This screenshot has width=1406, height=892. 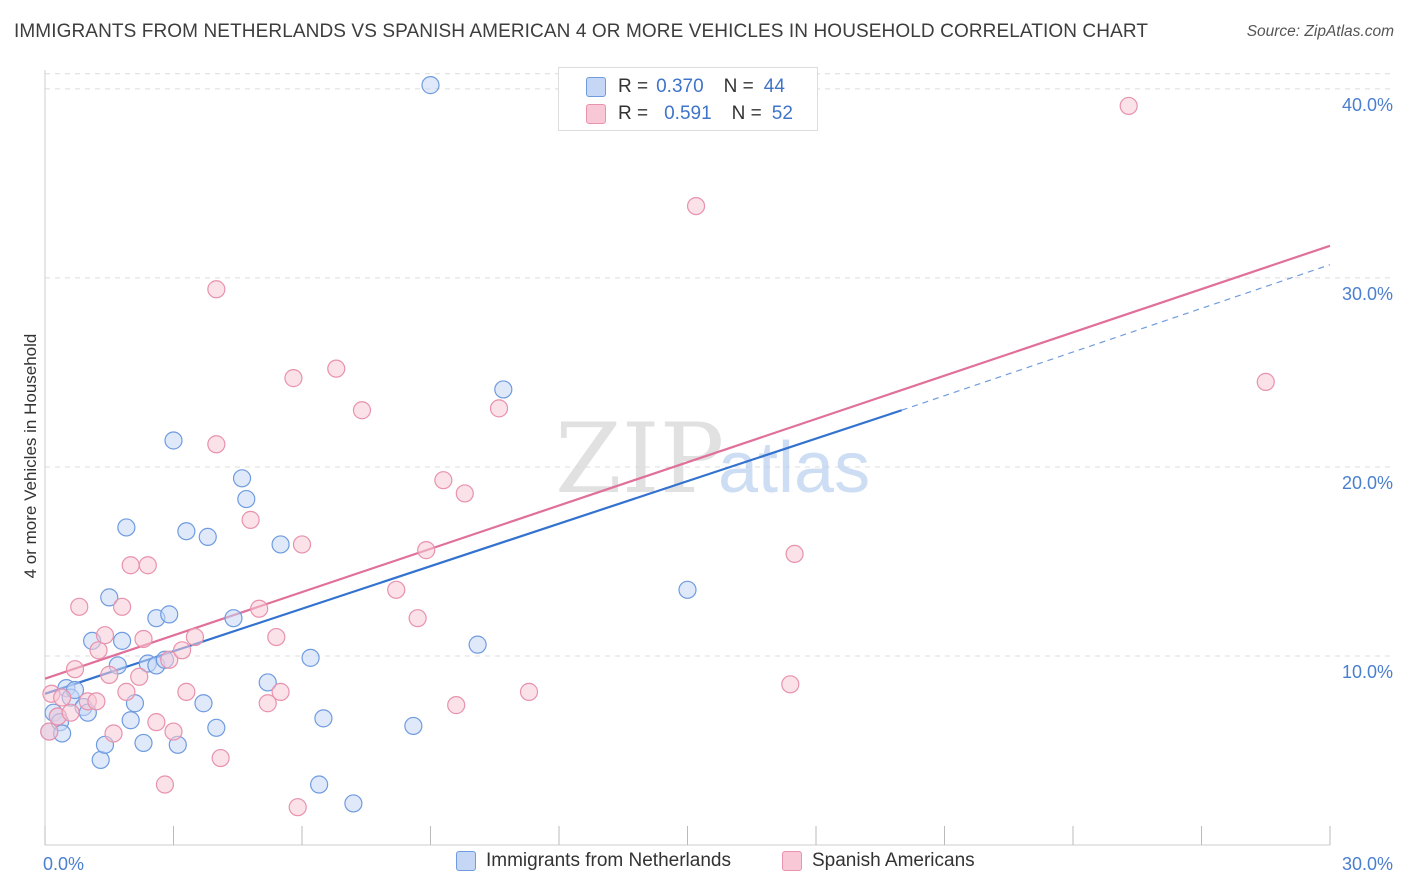 What do you see at coordinates (746, 113) in the screenshot?
I see `n-label: N =` at bounding box center [746, 113].